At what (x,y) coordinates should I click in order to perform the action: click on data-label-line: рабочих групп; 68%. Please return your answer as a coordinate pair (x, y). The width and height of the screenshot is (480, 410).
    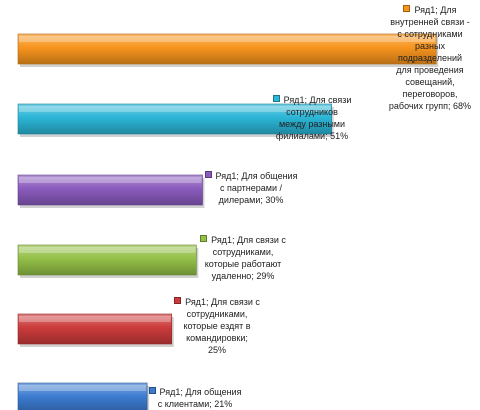
    Looking at the image, I should click on (429, 106).